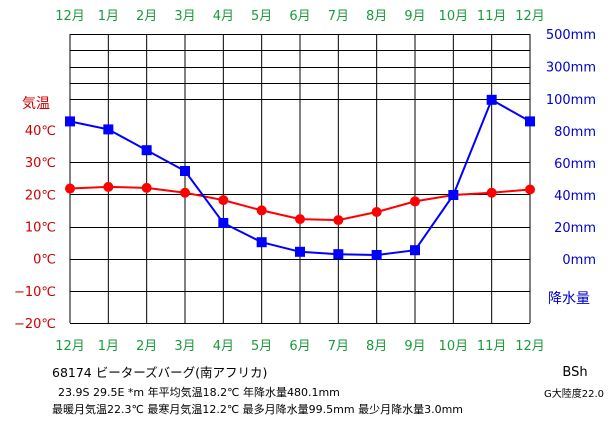 The image size is (611, 425). I want to click on month-label-top: 3月, so click(184, 16).